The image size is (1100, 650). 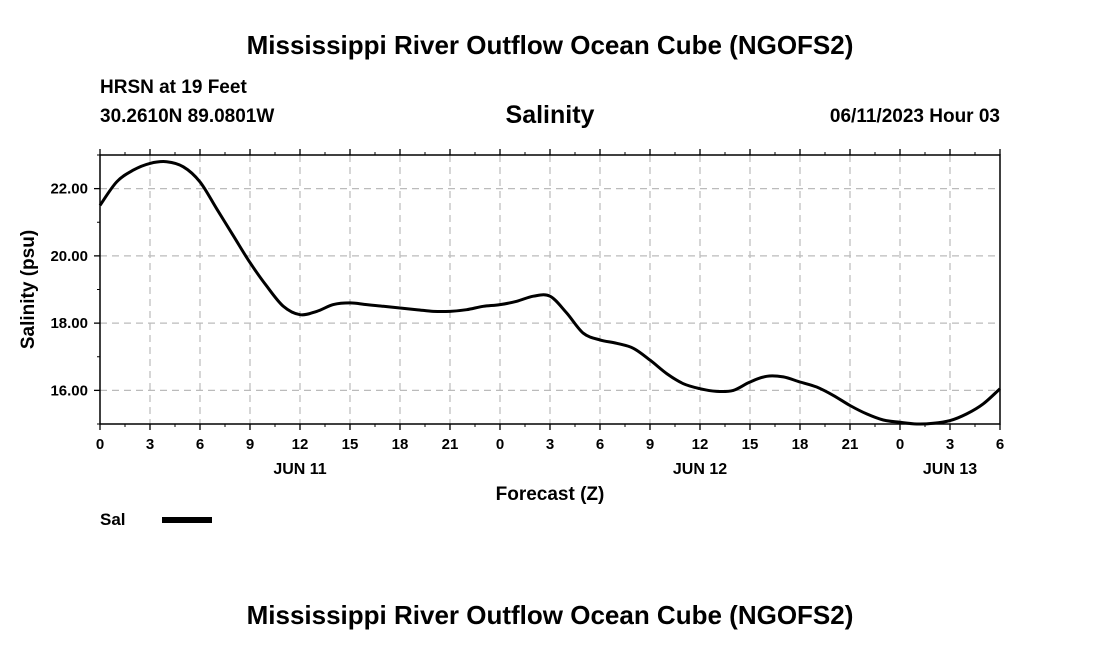 What do you see at coordinates (700, 469) in the screenshot?
I see `date-label: JUN 12` at bounding box center [700, 469].